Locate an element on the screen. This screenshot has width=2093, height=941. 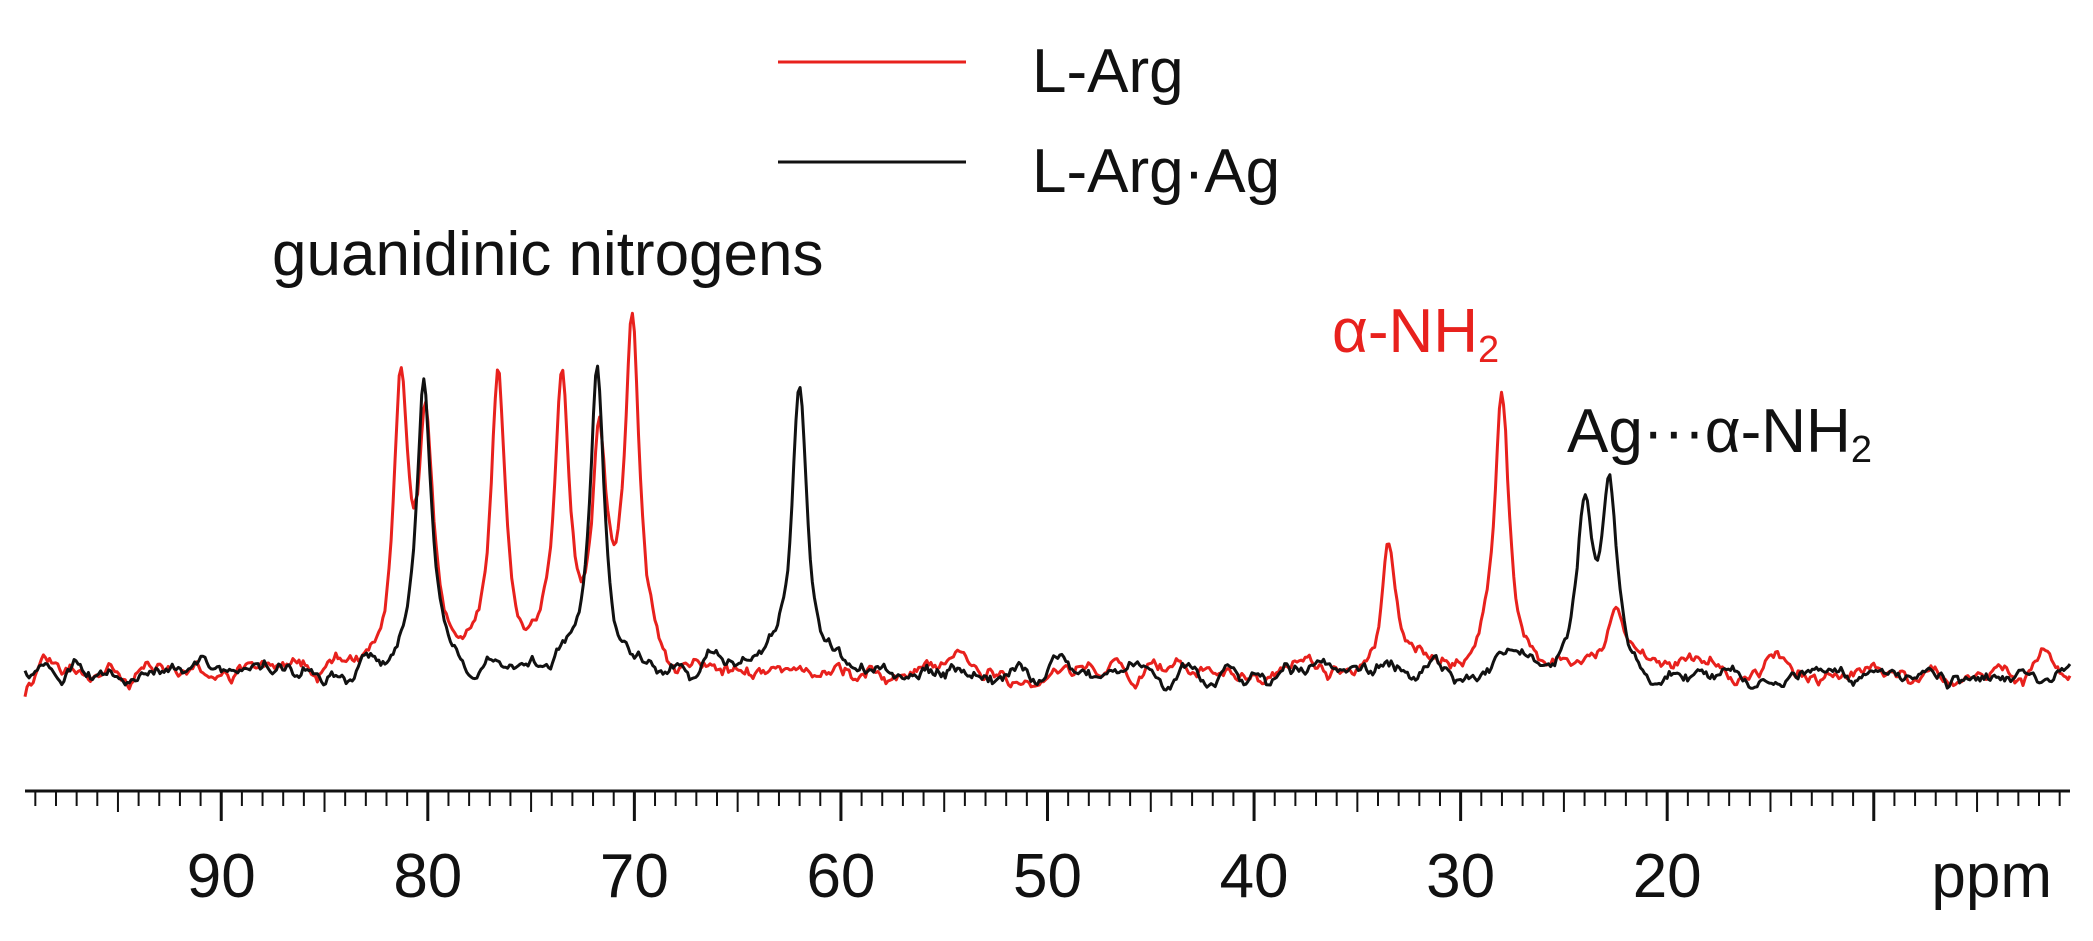
x-tick-label: 30 is located at coordinates (1460, 876).